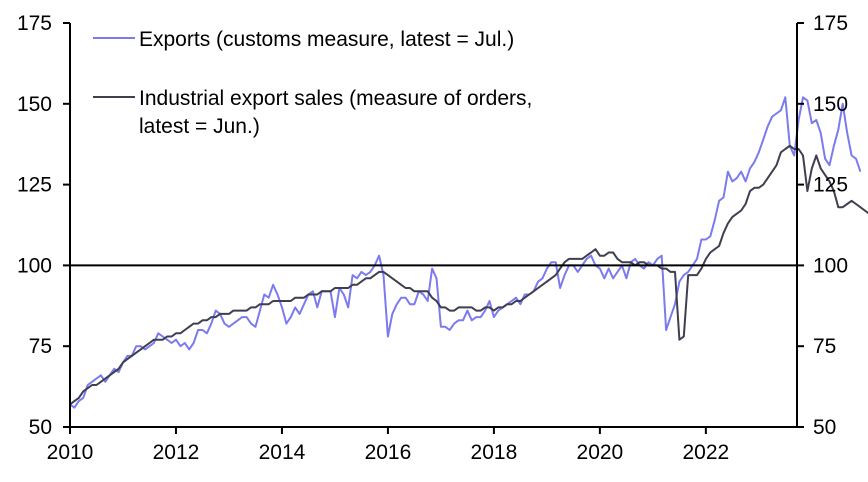 The width and height of the screenshot is (868, 482). I want to click on y-tick-label-right: 100, so click(830, 265).